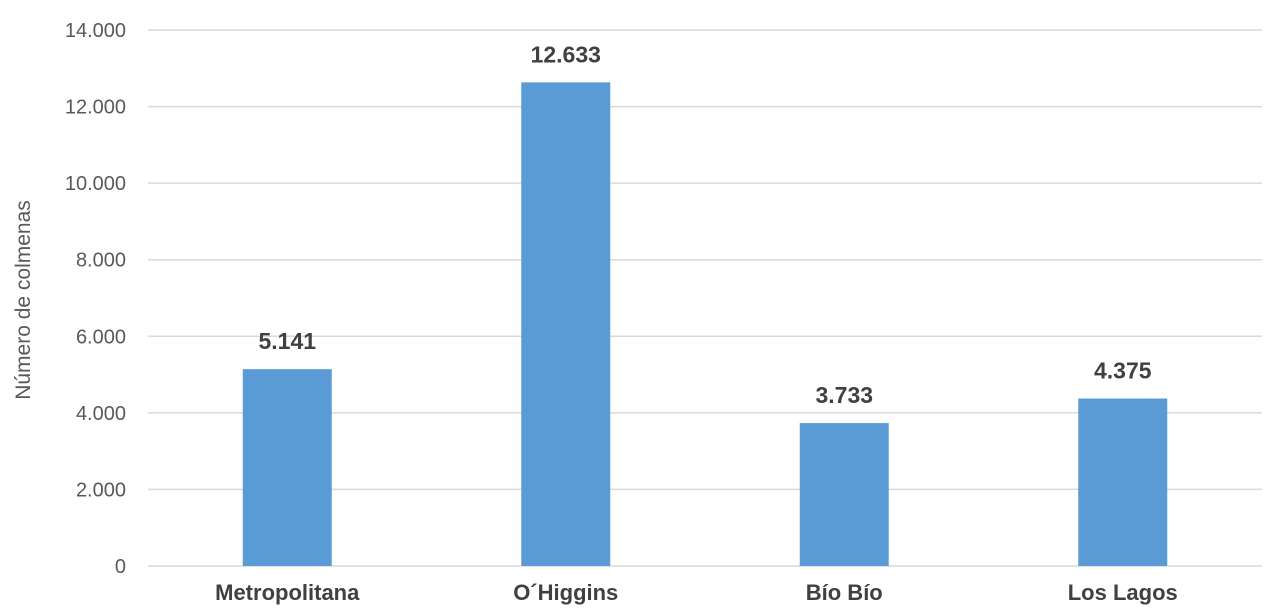  Describe the element at coordinates (95, 108) in the screenshot. I see `y-tick-label: 12.000` at that location.